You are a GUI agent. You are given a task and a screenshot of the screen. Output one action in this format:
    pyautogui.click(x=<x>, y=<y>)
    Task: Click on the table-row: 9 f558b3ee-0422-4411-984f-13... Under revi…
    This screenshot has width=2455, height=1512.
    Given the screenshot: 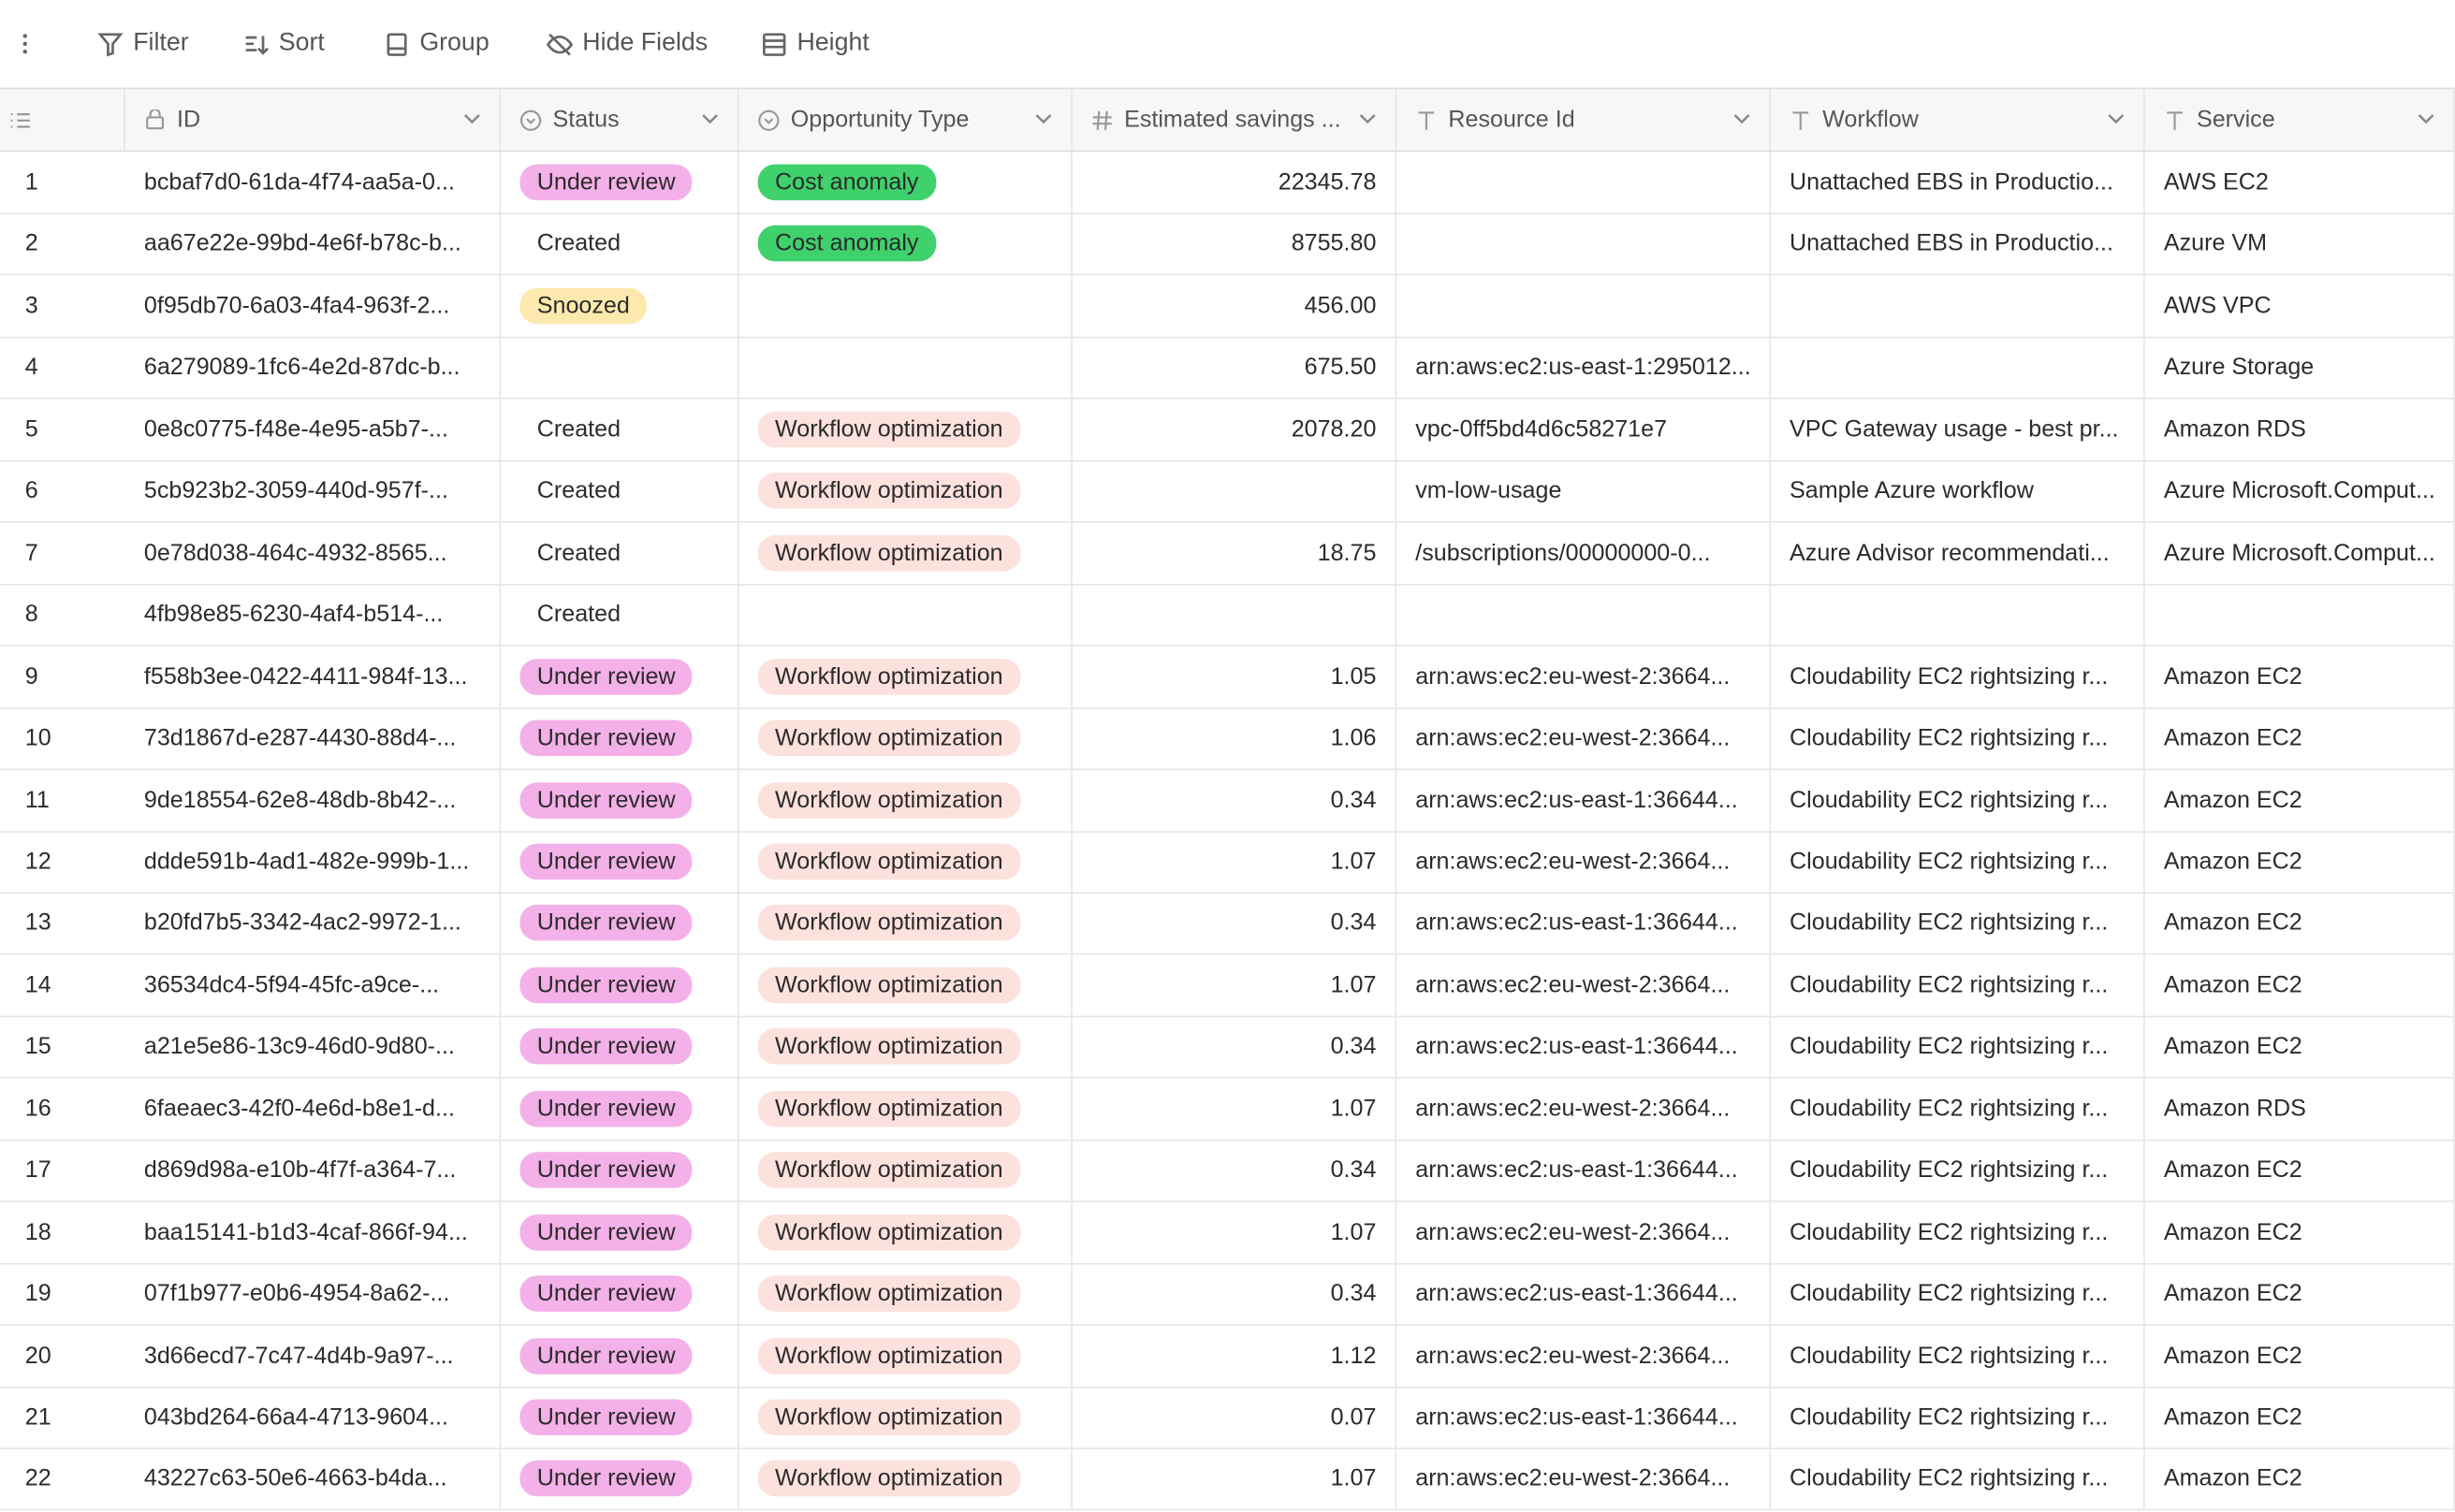 What is the action you would take?
    pyautogui.click(x=1227, y=677)
    